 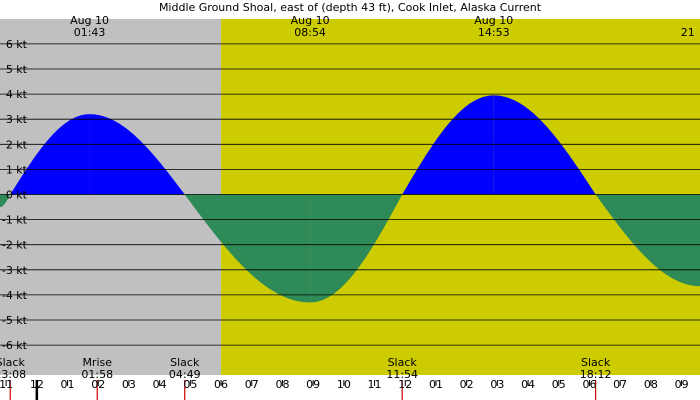 I want to click on y-tick-label: 0 kt, so click(x=17, y=195).